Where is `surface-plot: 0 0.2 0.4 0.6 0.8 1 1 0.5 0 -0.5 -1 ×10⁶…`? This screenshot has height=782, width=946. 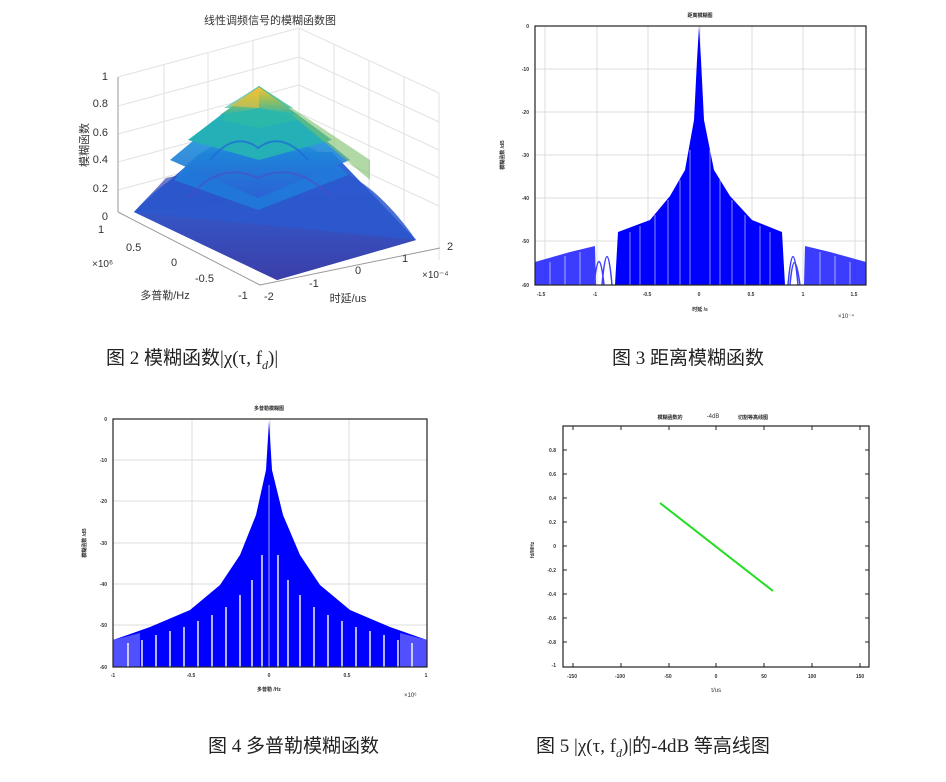
surface-plot: 0 0.2 0.4 0.6 0.8 1 1 0.5 0 -0.5 -1 ×10⁶… is located at coordinates (265, 159).